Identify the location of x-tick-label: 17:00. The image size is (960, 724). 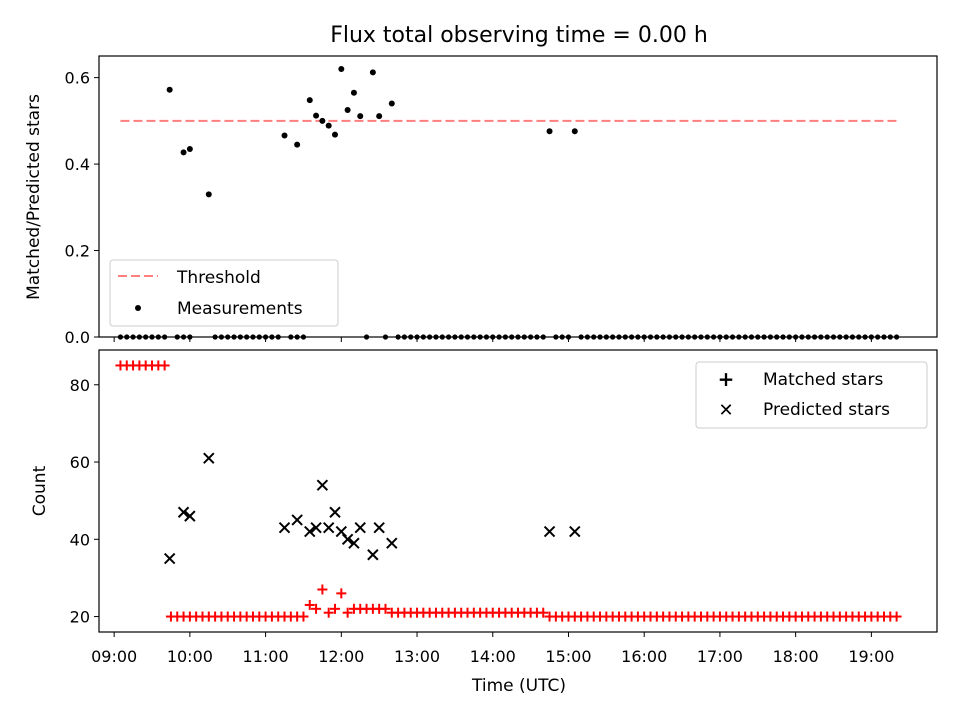
(720, 656).